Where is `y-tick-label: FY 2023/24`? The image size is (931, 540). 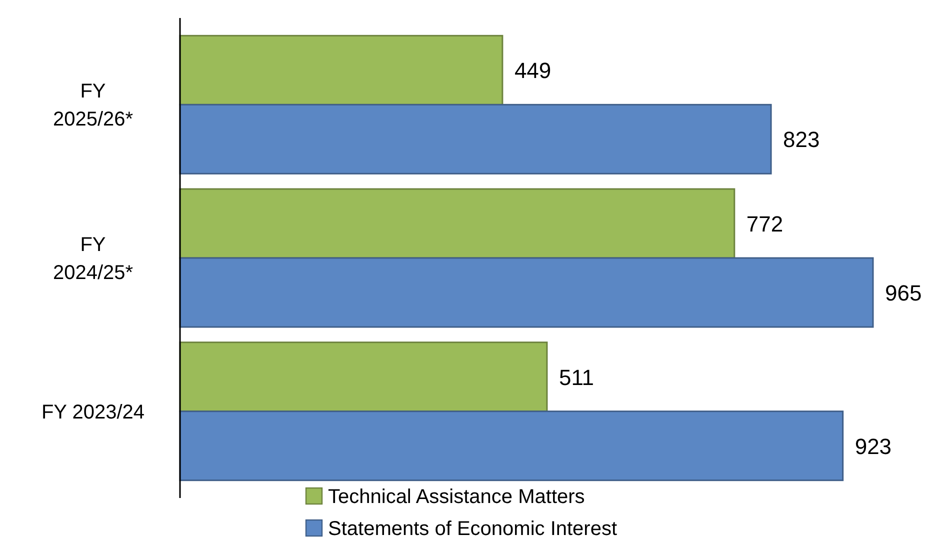 y-tick-label: FY 2023/24 is located at coordinates (93, 412).